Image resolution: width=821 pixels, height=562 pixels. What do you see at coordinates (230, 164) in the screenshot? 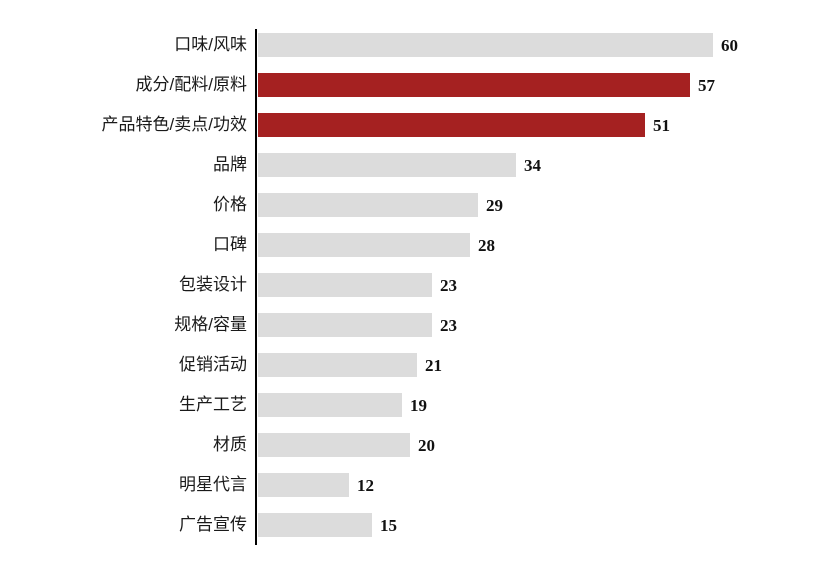
I see `category-label: 品牌` at bounding box center [230, 164].